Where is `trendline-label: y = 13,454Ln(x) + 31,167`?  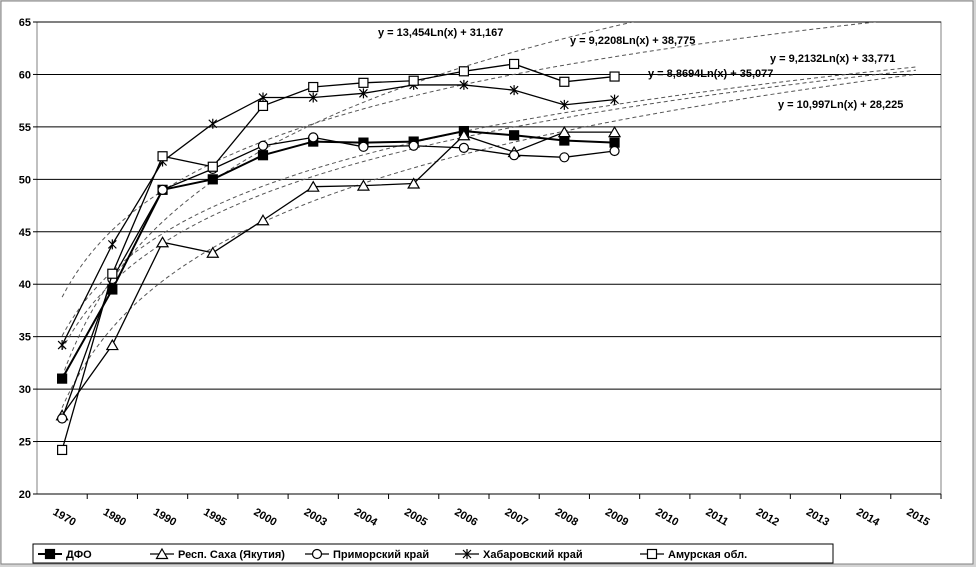 trendline-label: y = 13,454Ln(x) + 31,167 is located at coordinates (440, 33).